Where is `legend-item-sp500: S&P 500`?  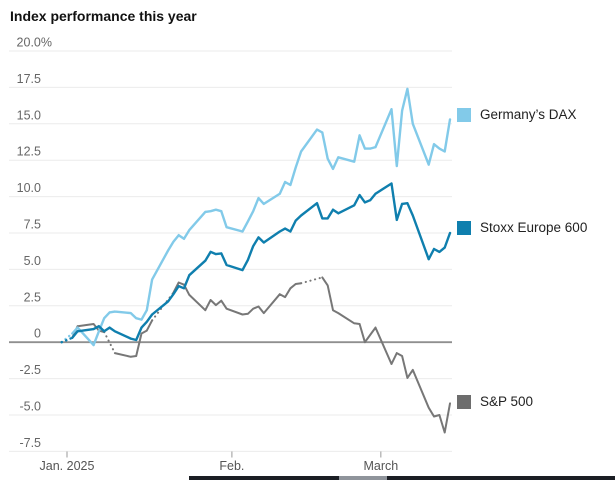 legend-item-sp500: S&P 500 is located at coordinates (495, 401).